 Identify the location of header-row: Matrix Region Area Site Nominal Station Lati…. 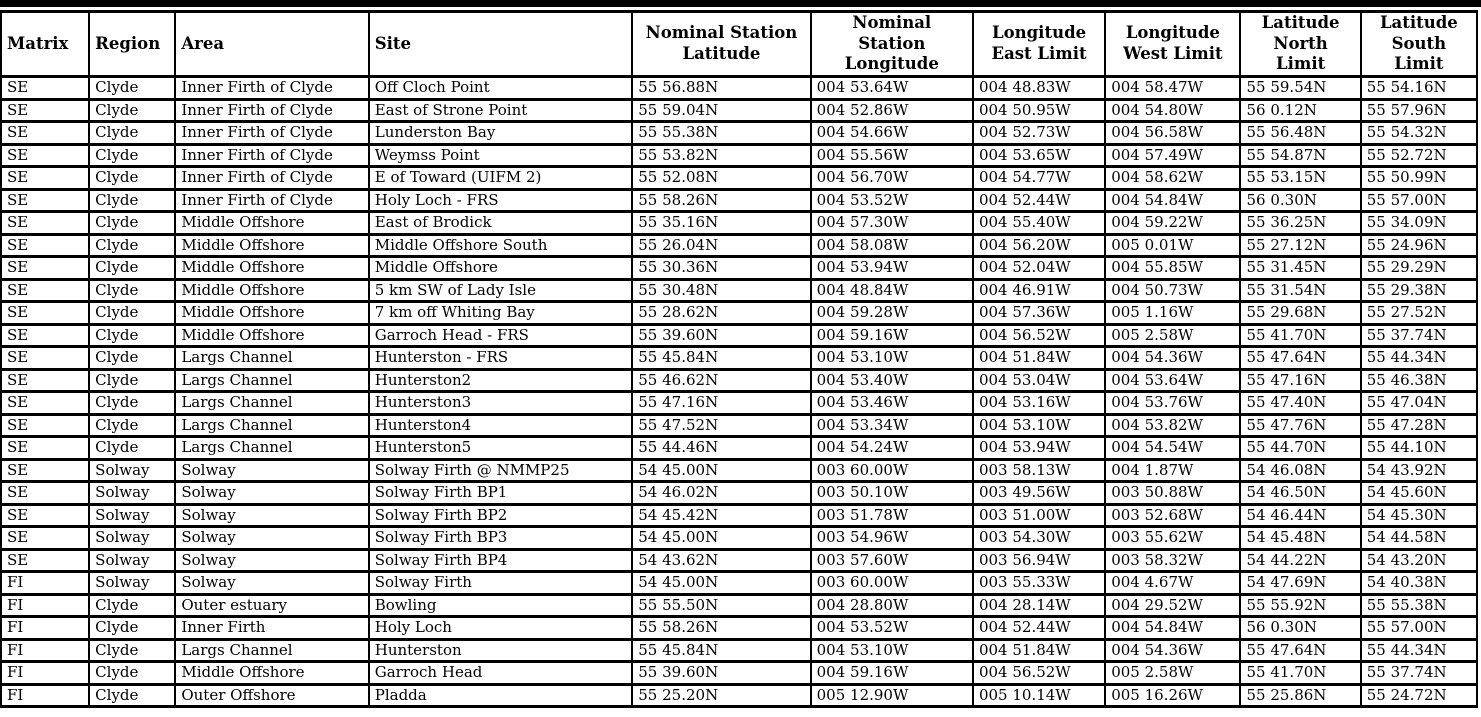
(739, 44).